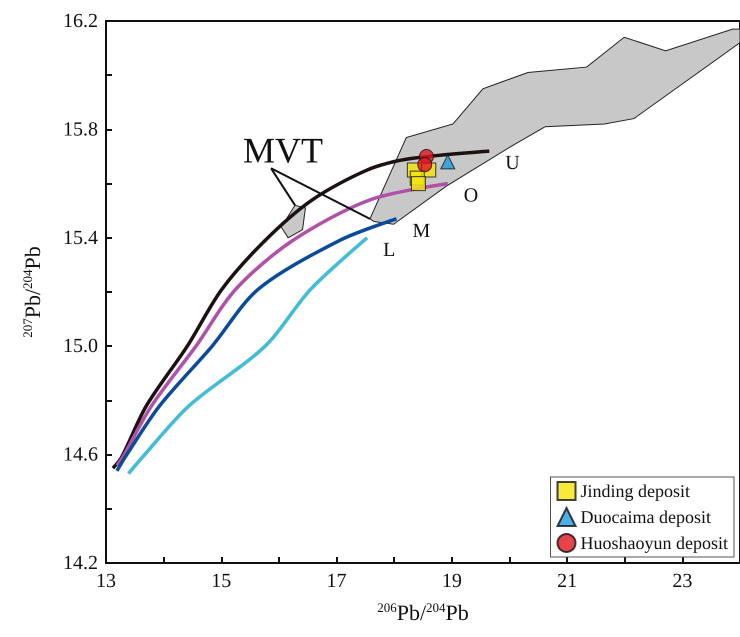 Image resolution: width=740 pixels, height=637 pixels. I want to click on x-tick-label: 15, so click(221, 581).